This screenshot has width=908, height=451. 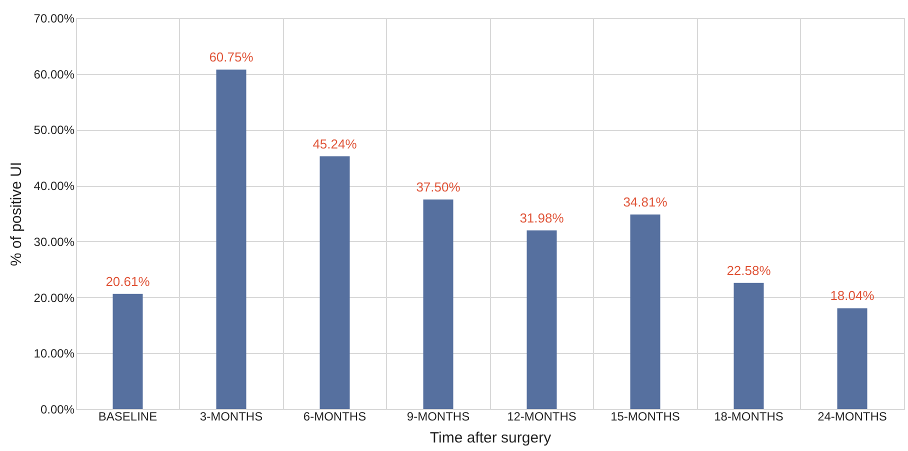 I want to click on y-tick-label: 20.00%, so click(x=54, y=297).